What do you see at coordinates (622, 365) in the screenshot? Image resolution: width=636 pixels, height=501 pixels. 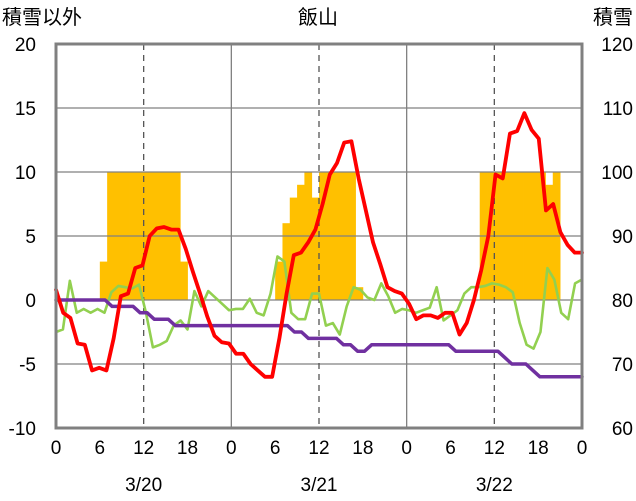 I see `right-tick-label: 70` at bounding box center [622, 365].